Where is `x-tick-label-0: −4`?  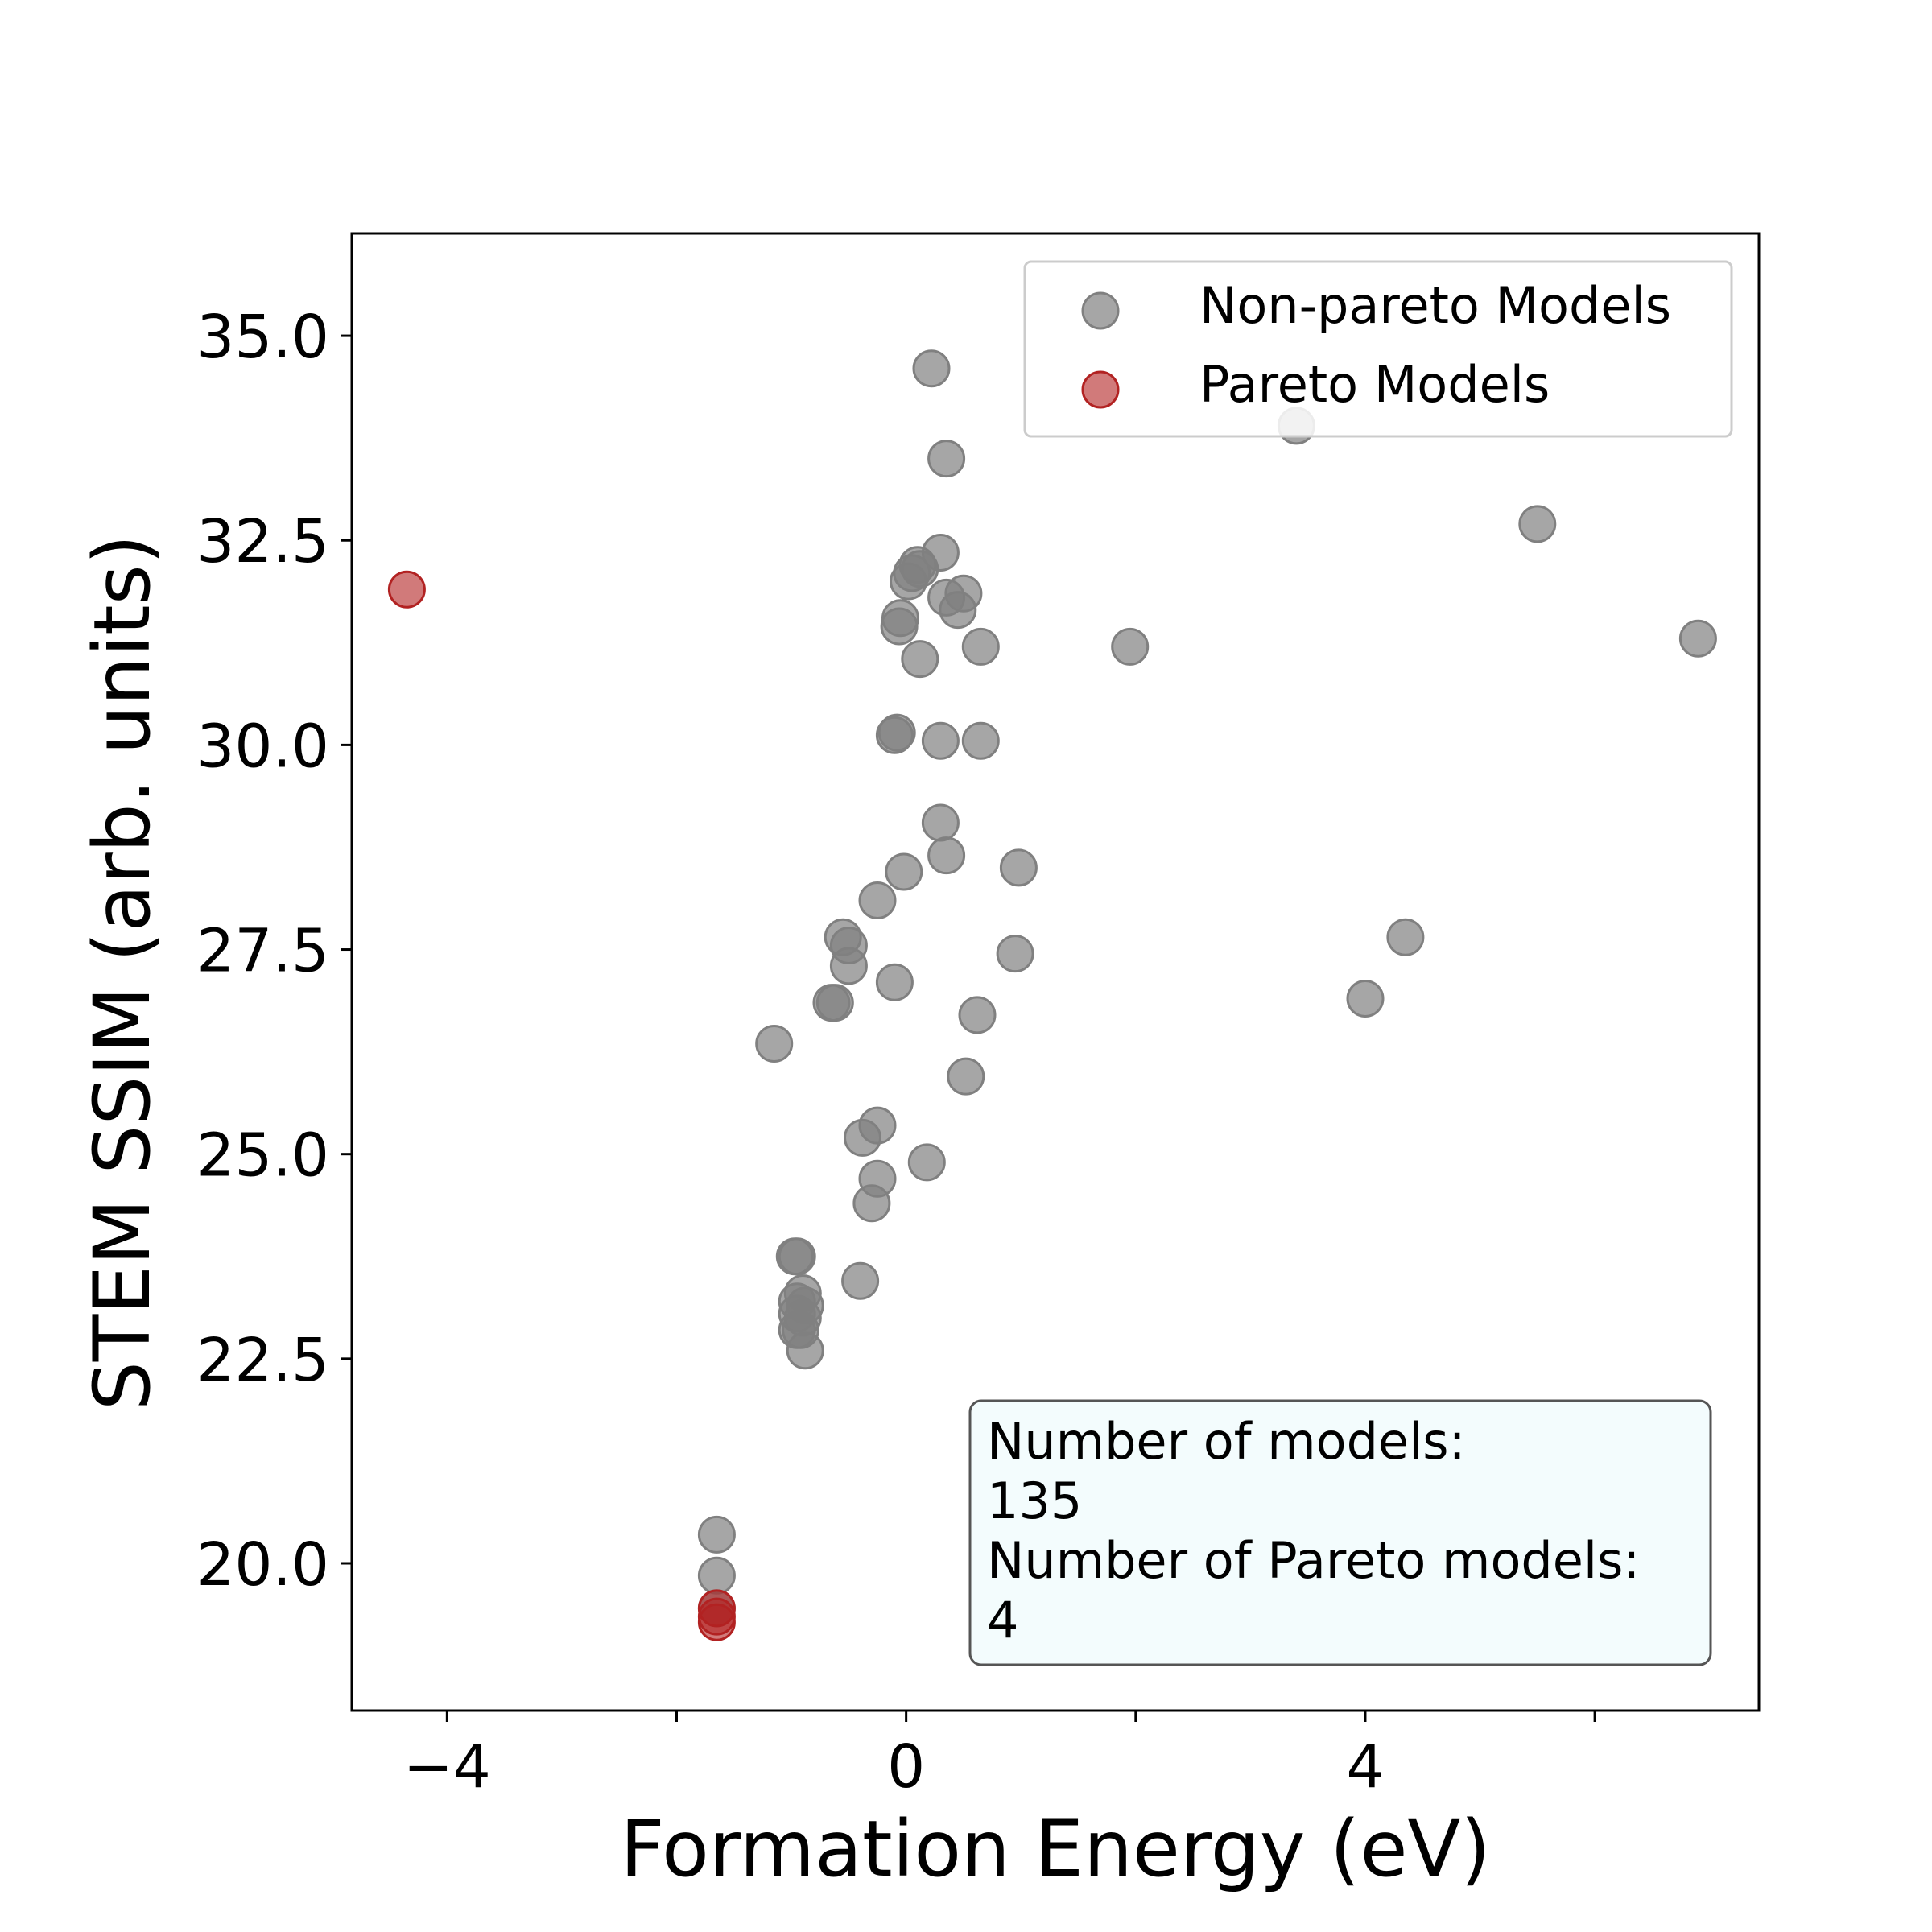
x-tick-label-0: −4 is located at coordinates (447, 1767).